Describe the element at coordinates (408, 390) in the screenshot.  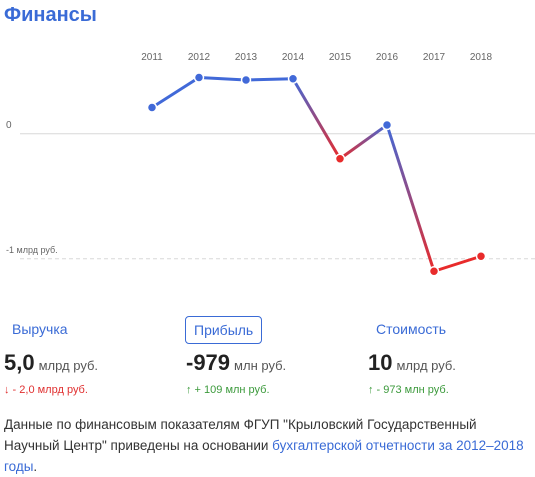
I see `value-delta: ↑ - 973 млн руб.` at that location.